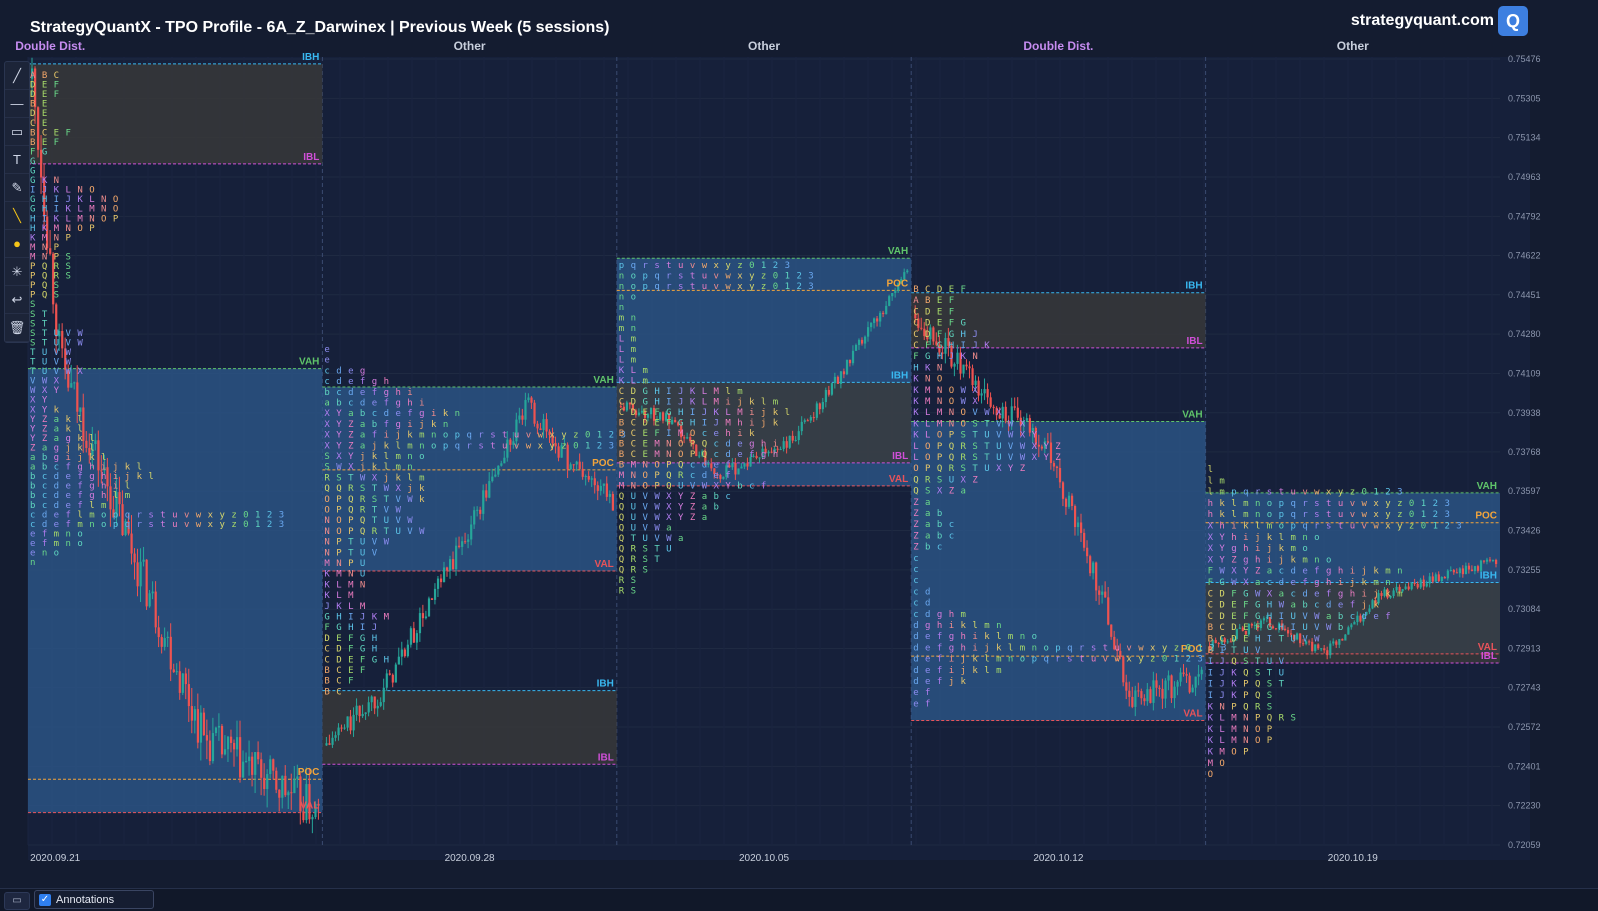 This screenshot has height=911, width=1598. Describe the element at coordinates (1513, 21) in the screenshot. I see `brand-logo: Q` at that location.